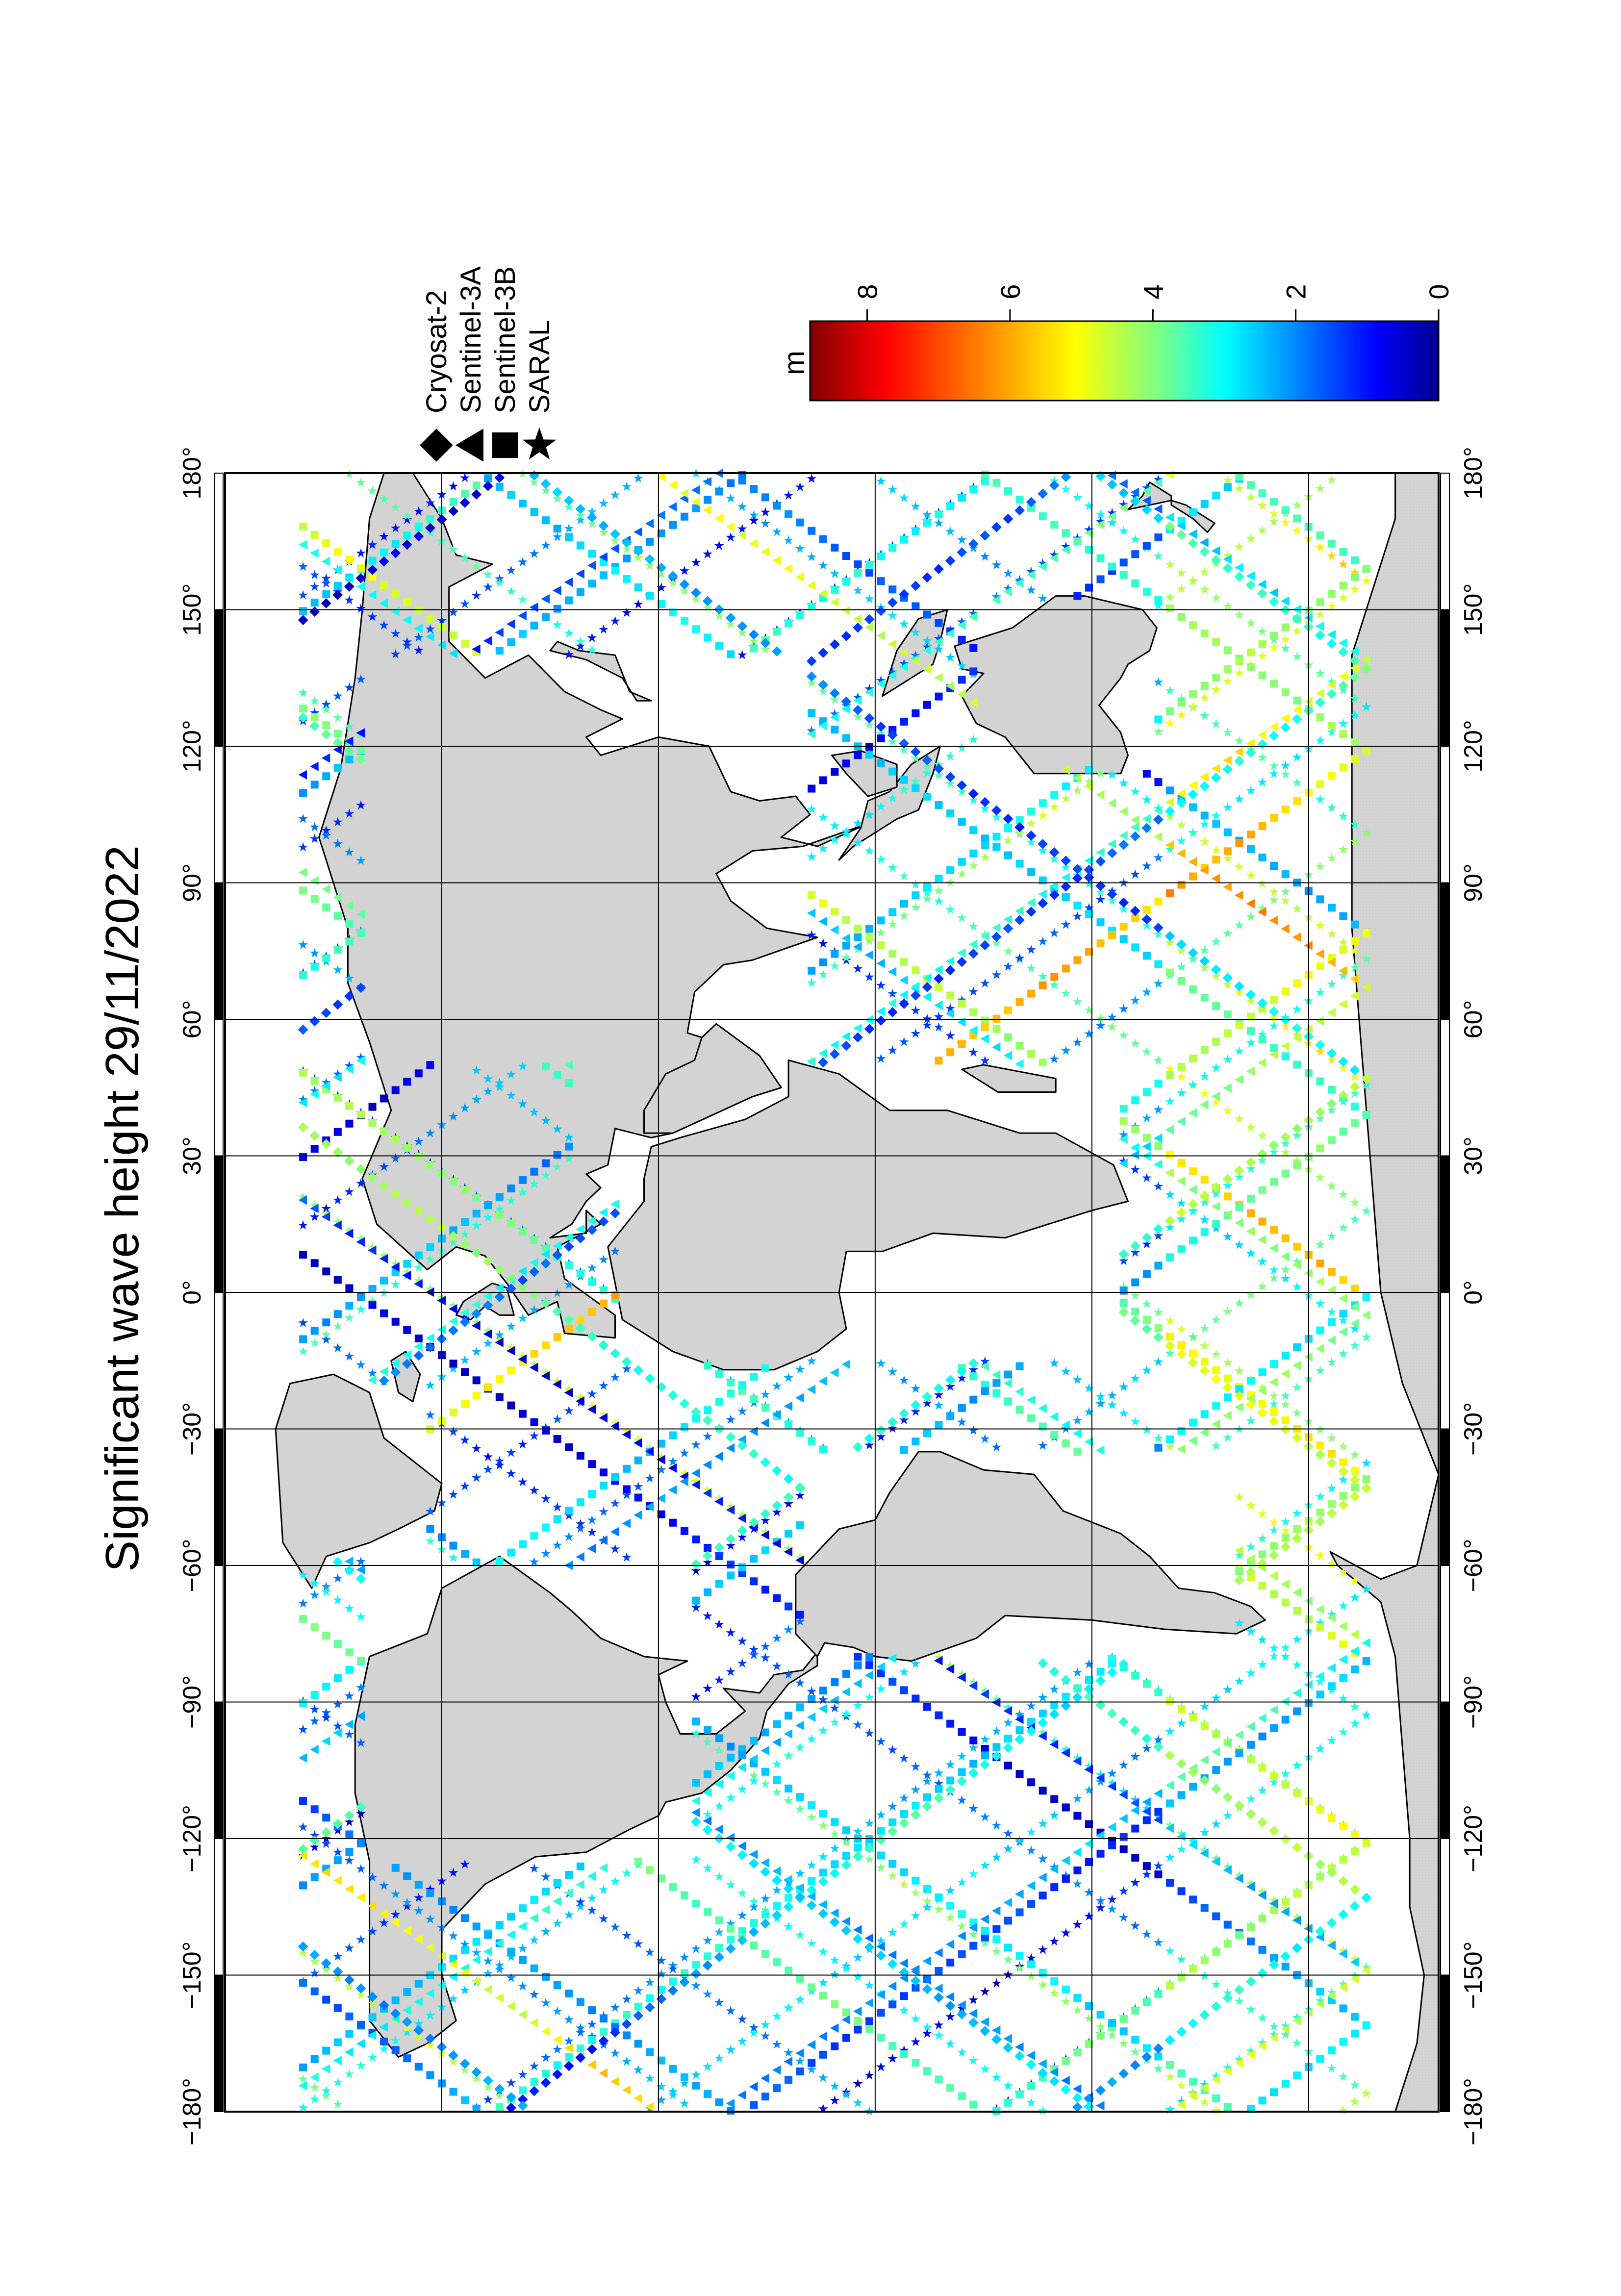 Image resolution: width=1621 pixels, height=2296 pixels. I want to click on legend-label: SARAL, so click(540, 366).